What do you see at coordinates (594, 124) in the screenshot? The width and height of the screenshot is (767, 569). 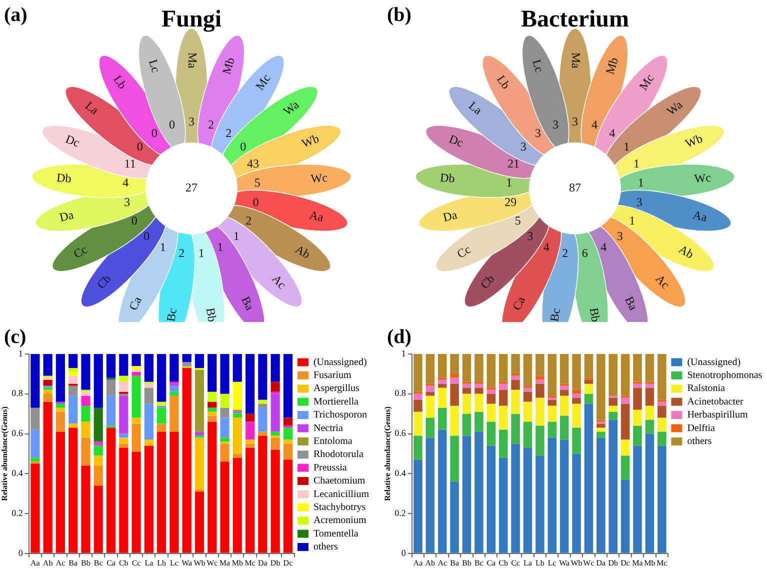 I see `data-label: 4` at bounding box center [594, 124].